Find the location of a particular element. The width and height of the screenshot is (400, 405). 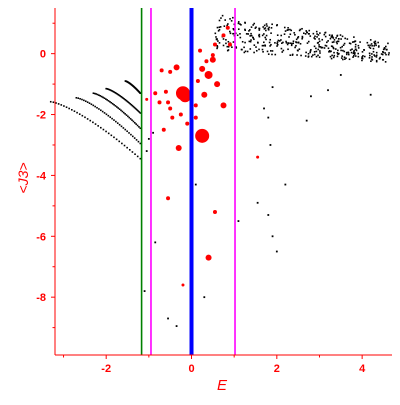

x-tick-label: -2 is located at coordinates (106, 369).